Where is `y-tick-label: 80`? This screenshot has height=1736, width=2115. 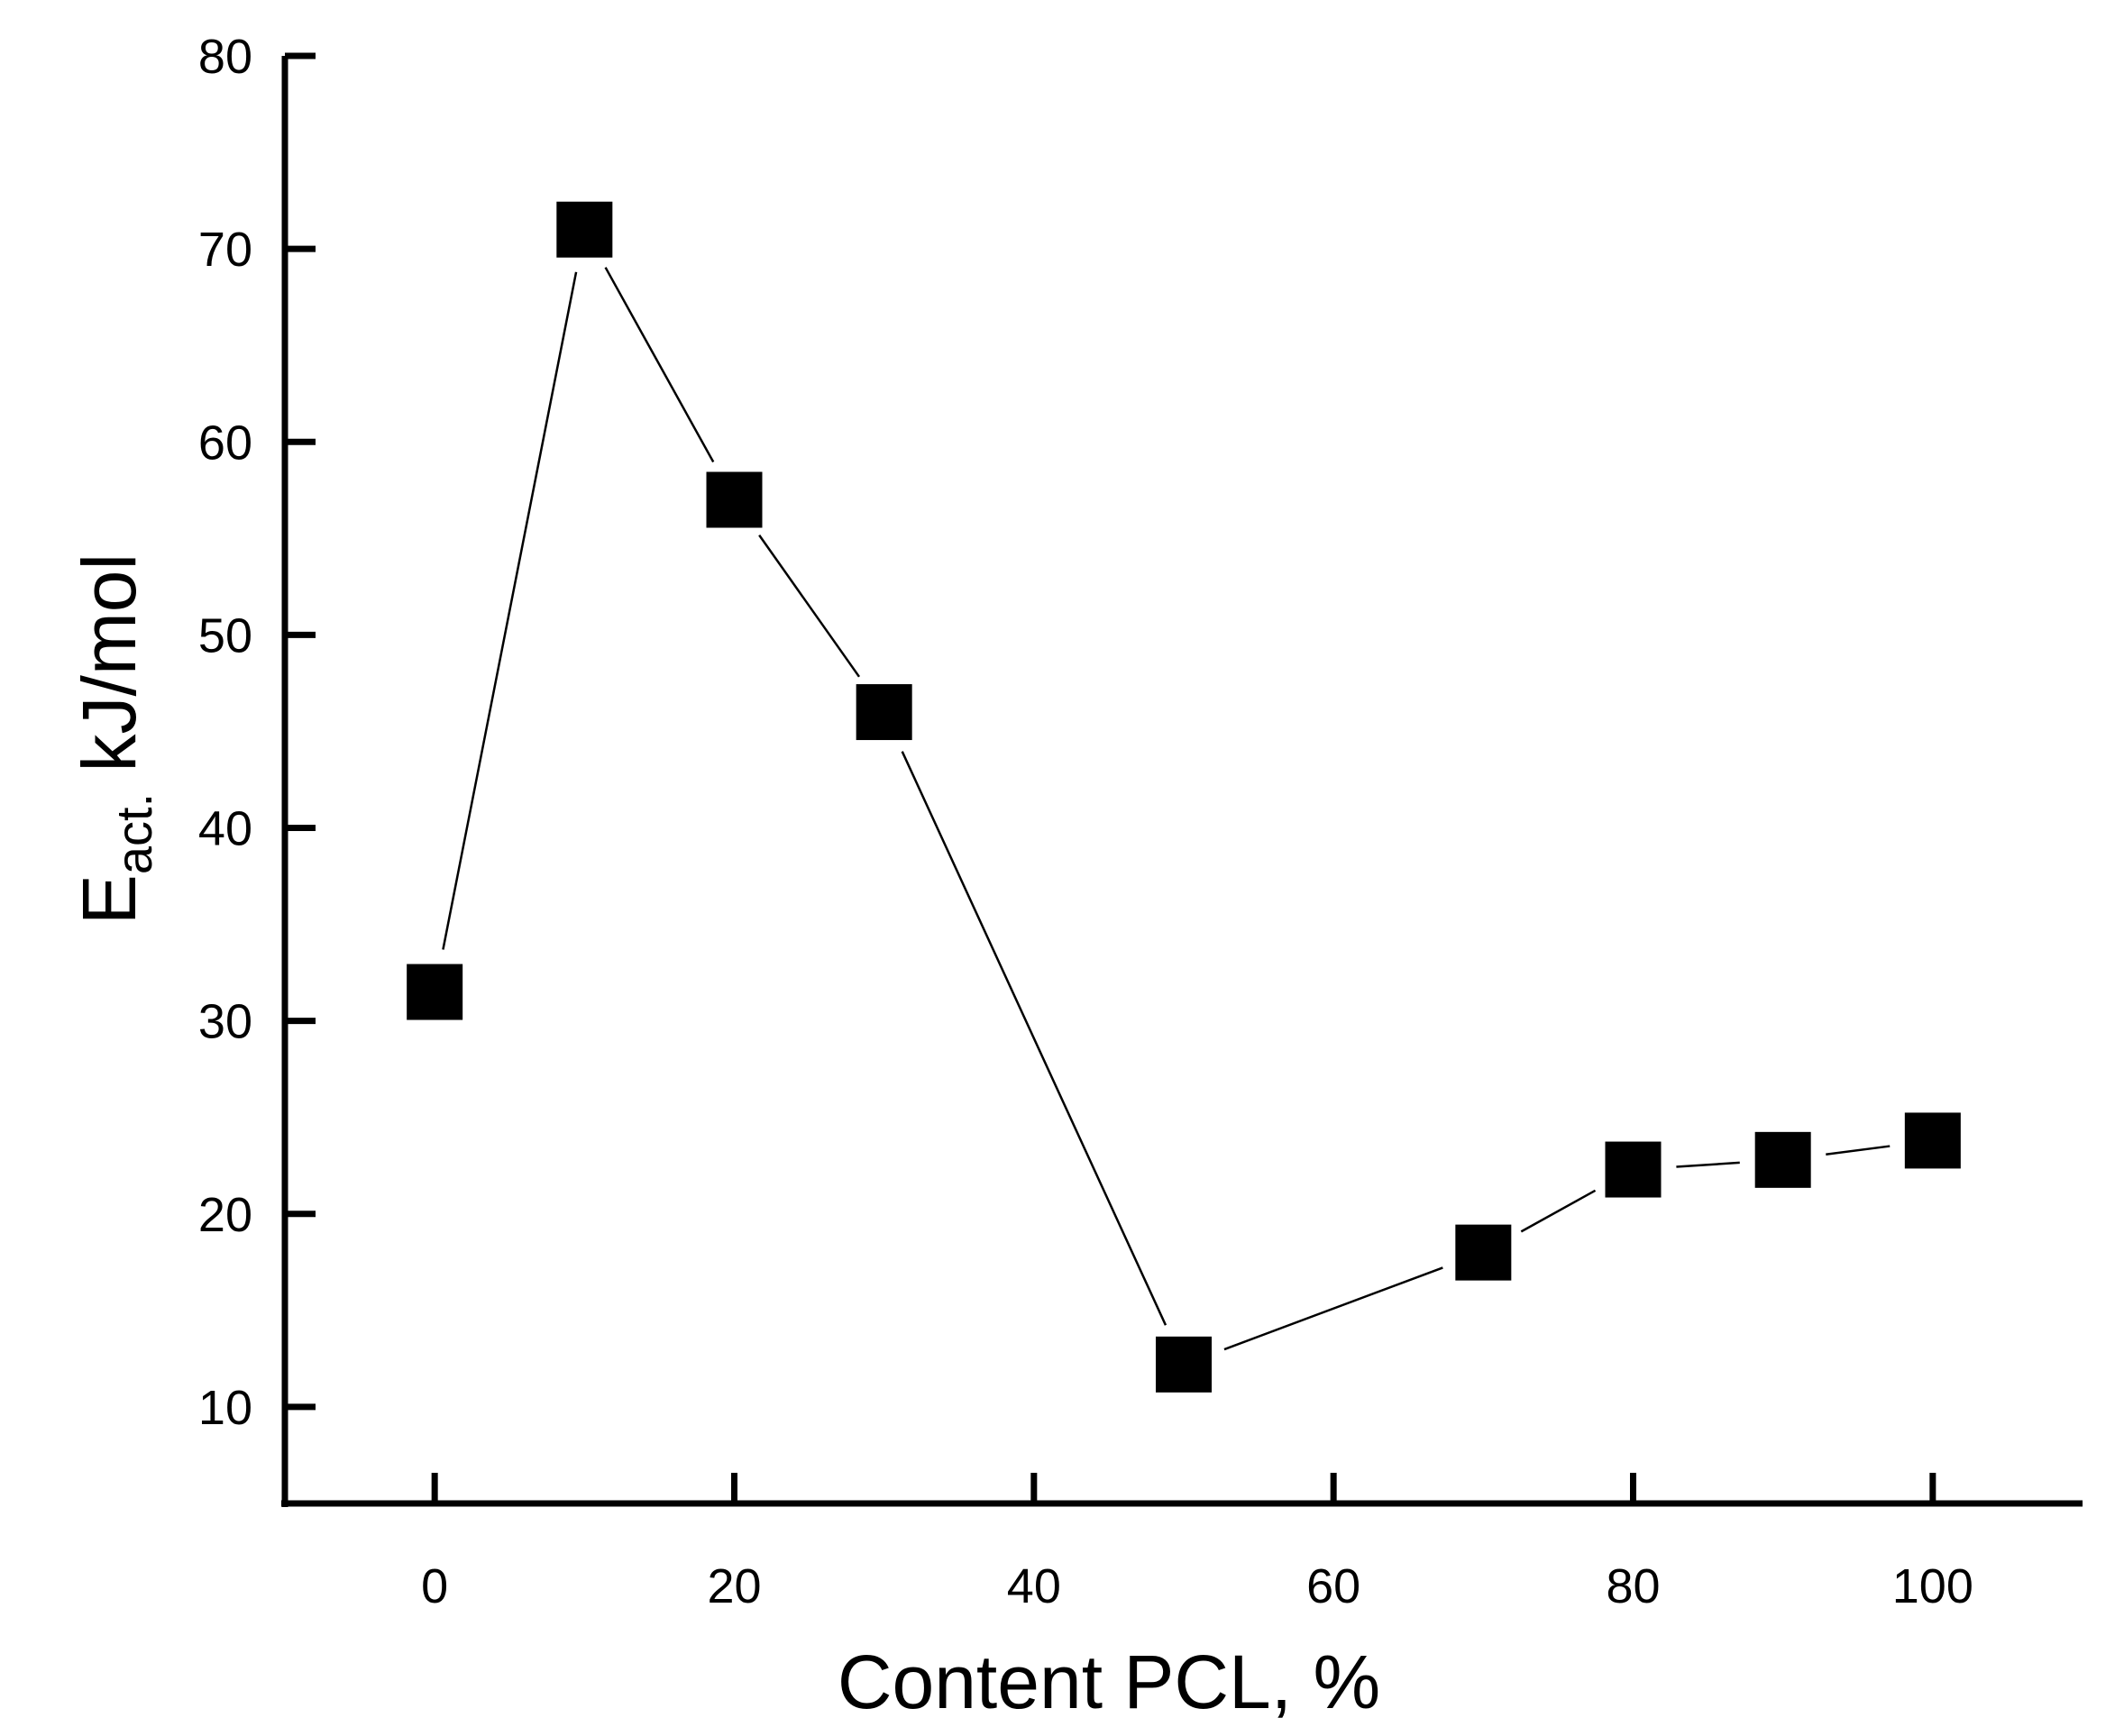 y-tick-label: 80 is located at coordinates (225, 57).